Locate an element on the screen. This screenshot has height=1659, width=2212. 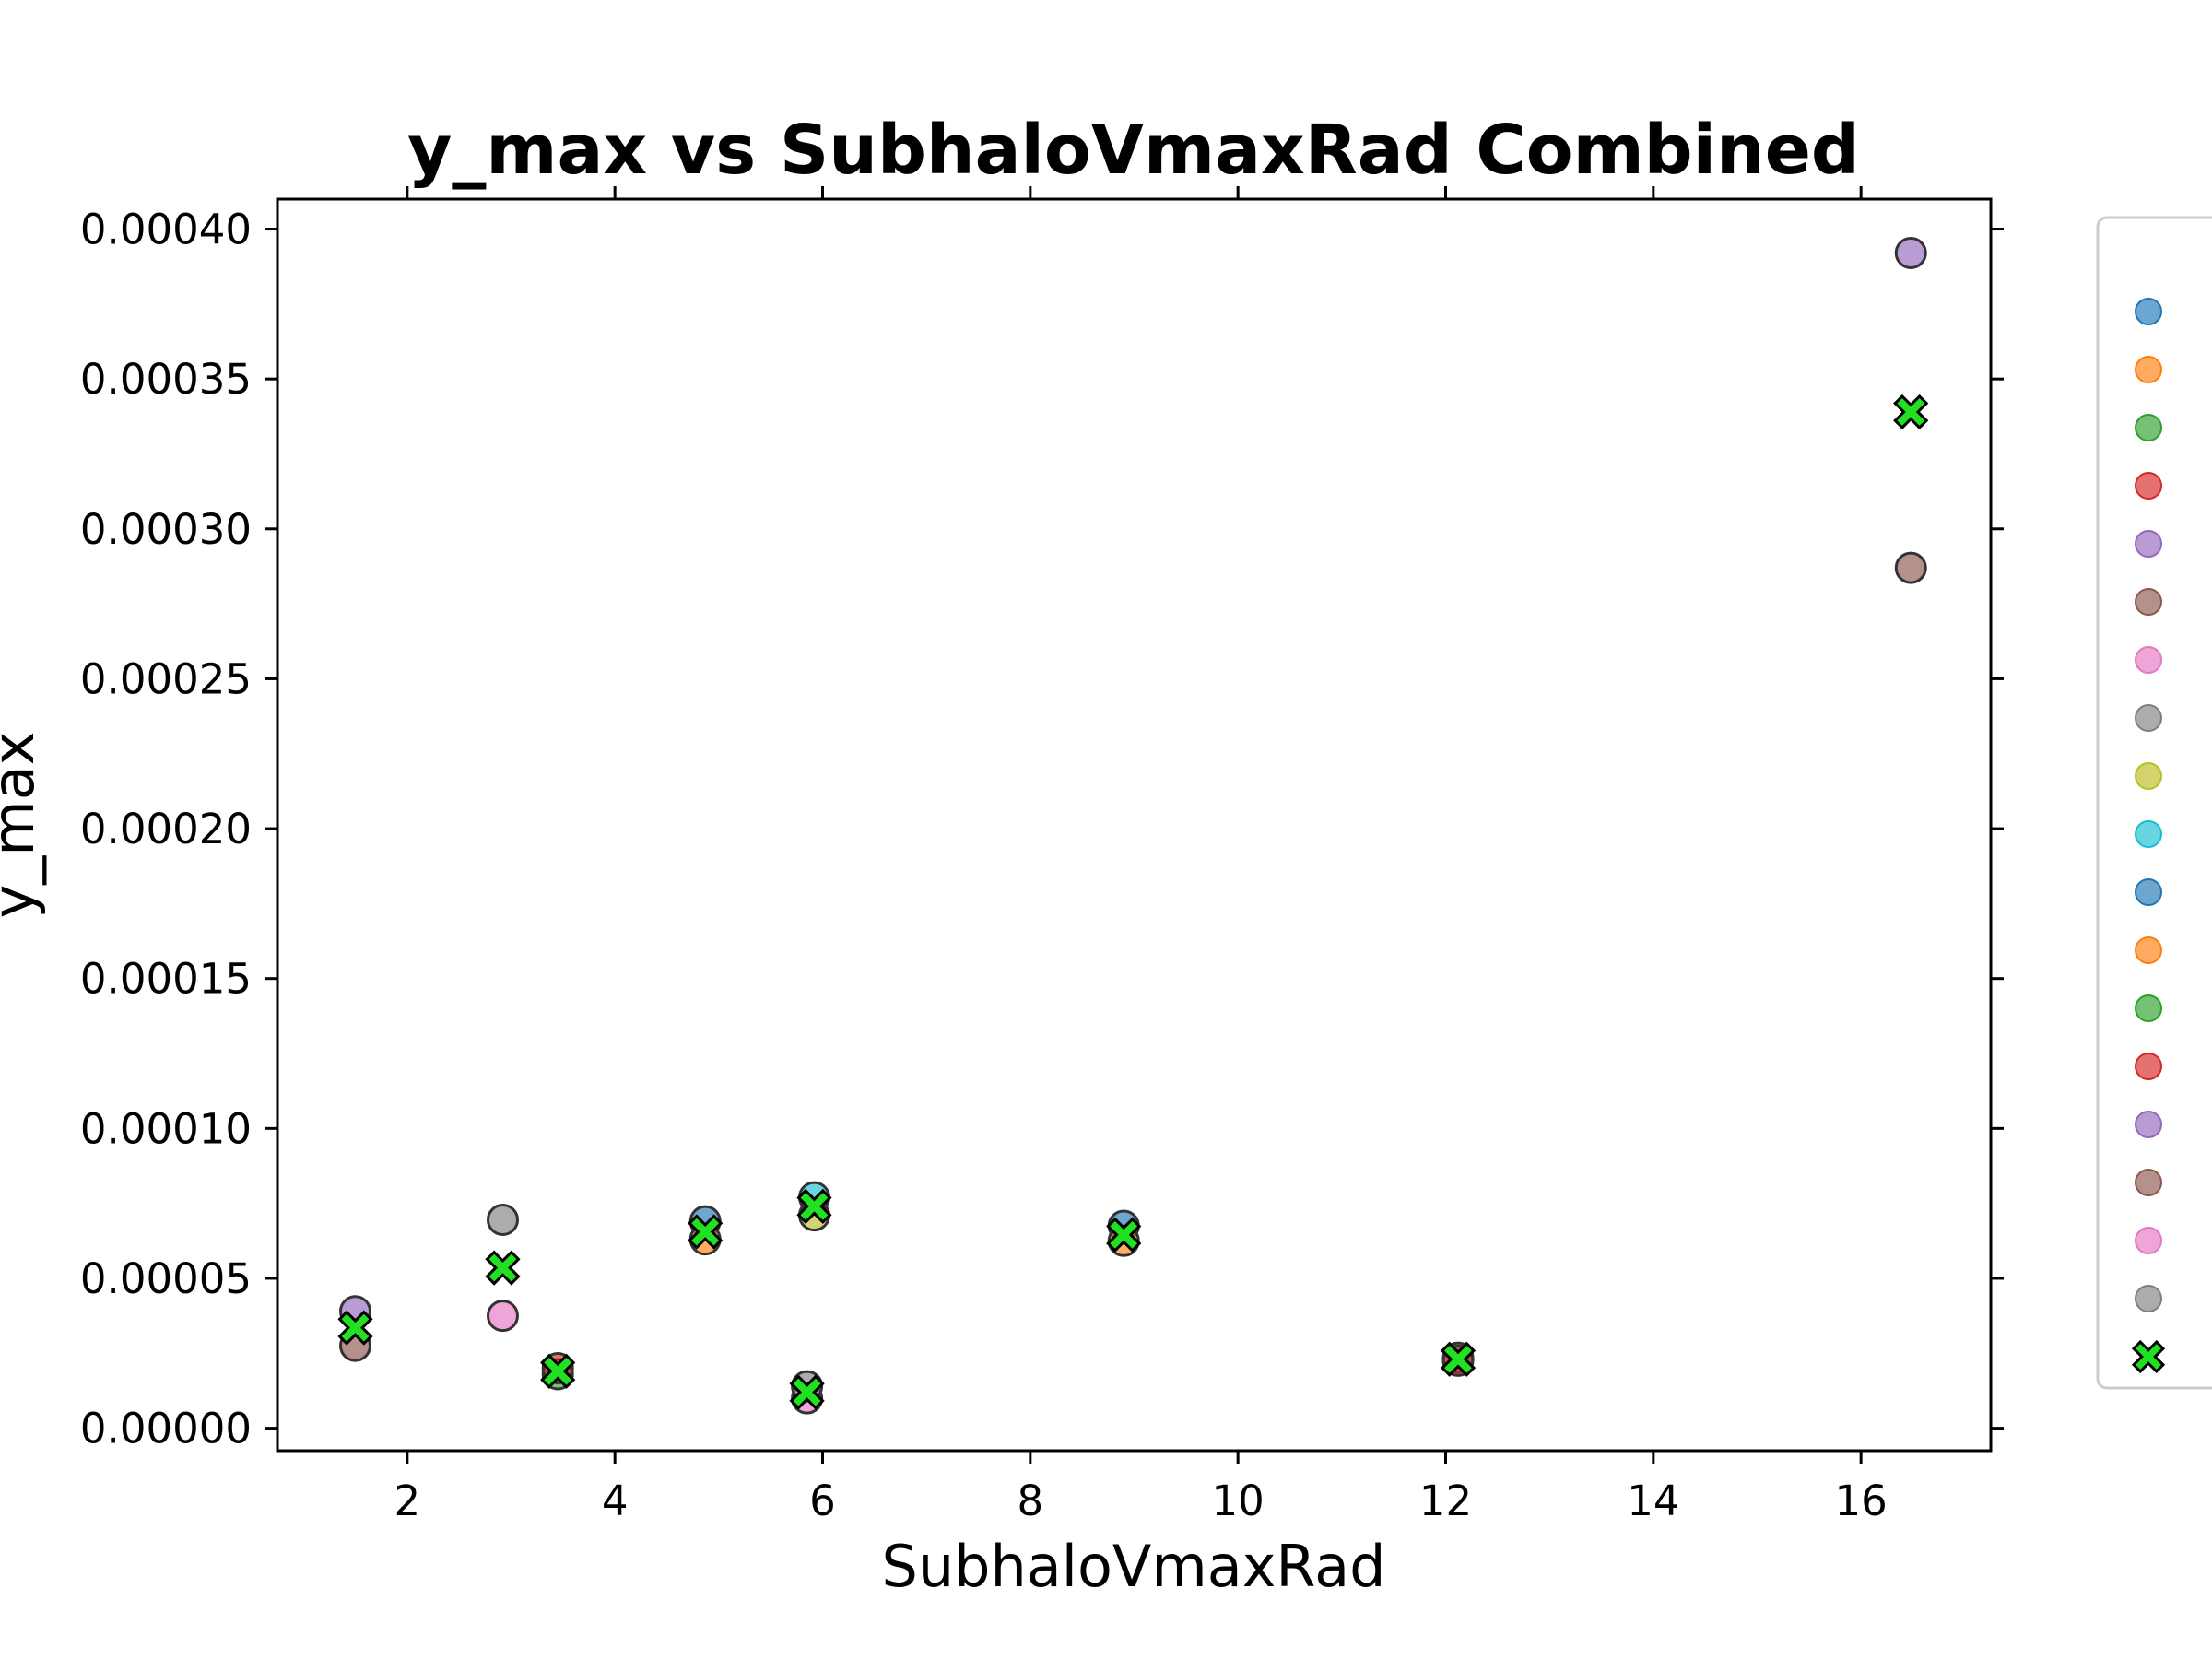
legend is located at coordinates (2148, 836).